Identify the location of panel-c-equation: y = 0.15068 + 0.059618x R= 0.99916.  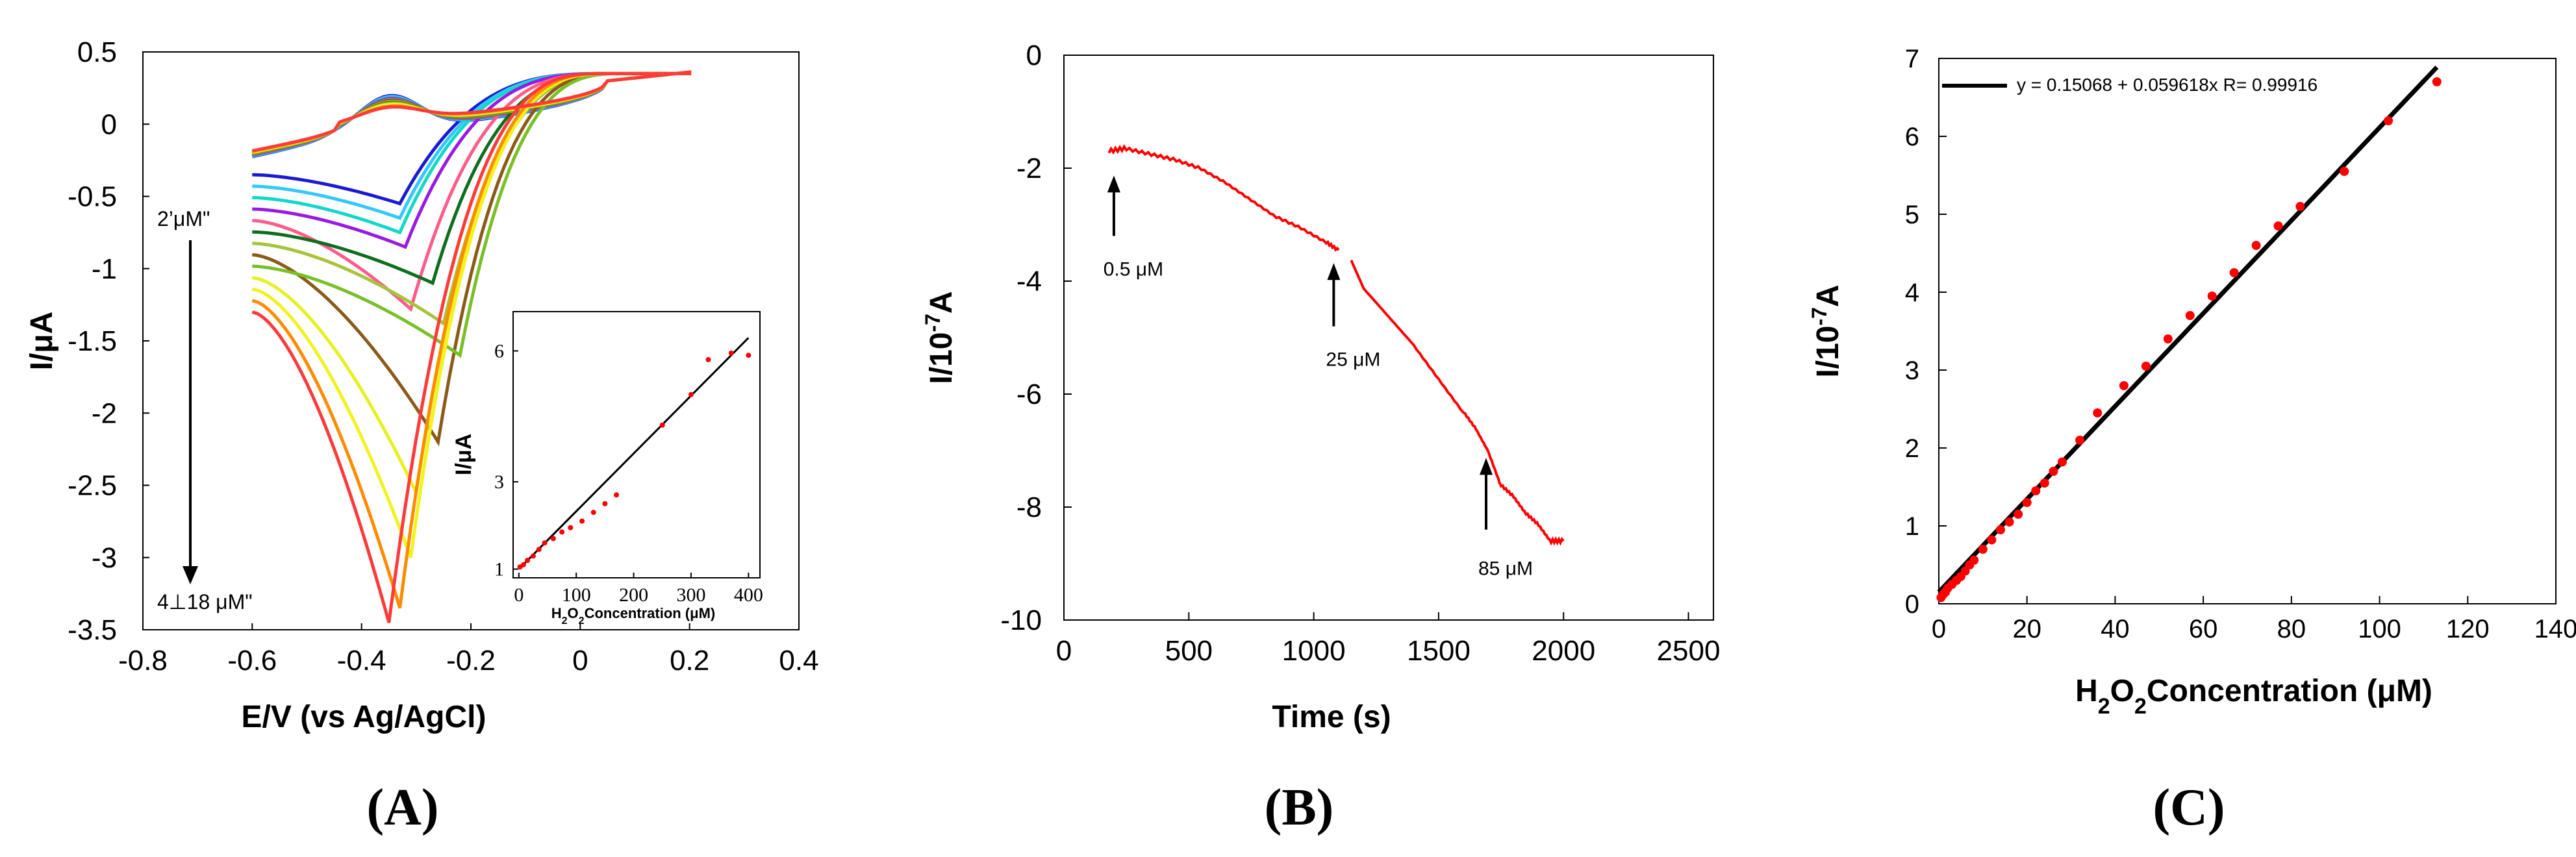
(2167, 85).